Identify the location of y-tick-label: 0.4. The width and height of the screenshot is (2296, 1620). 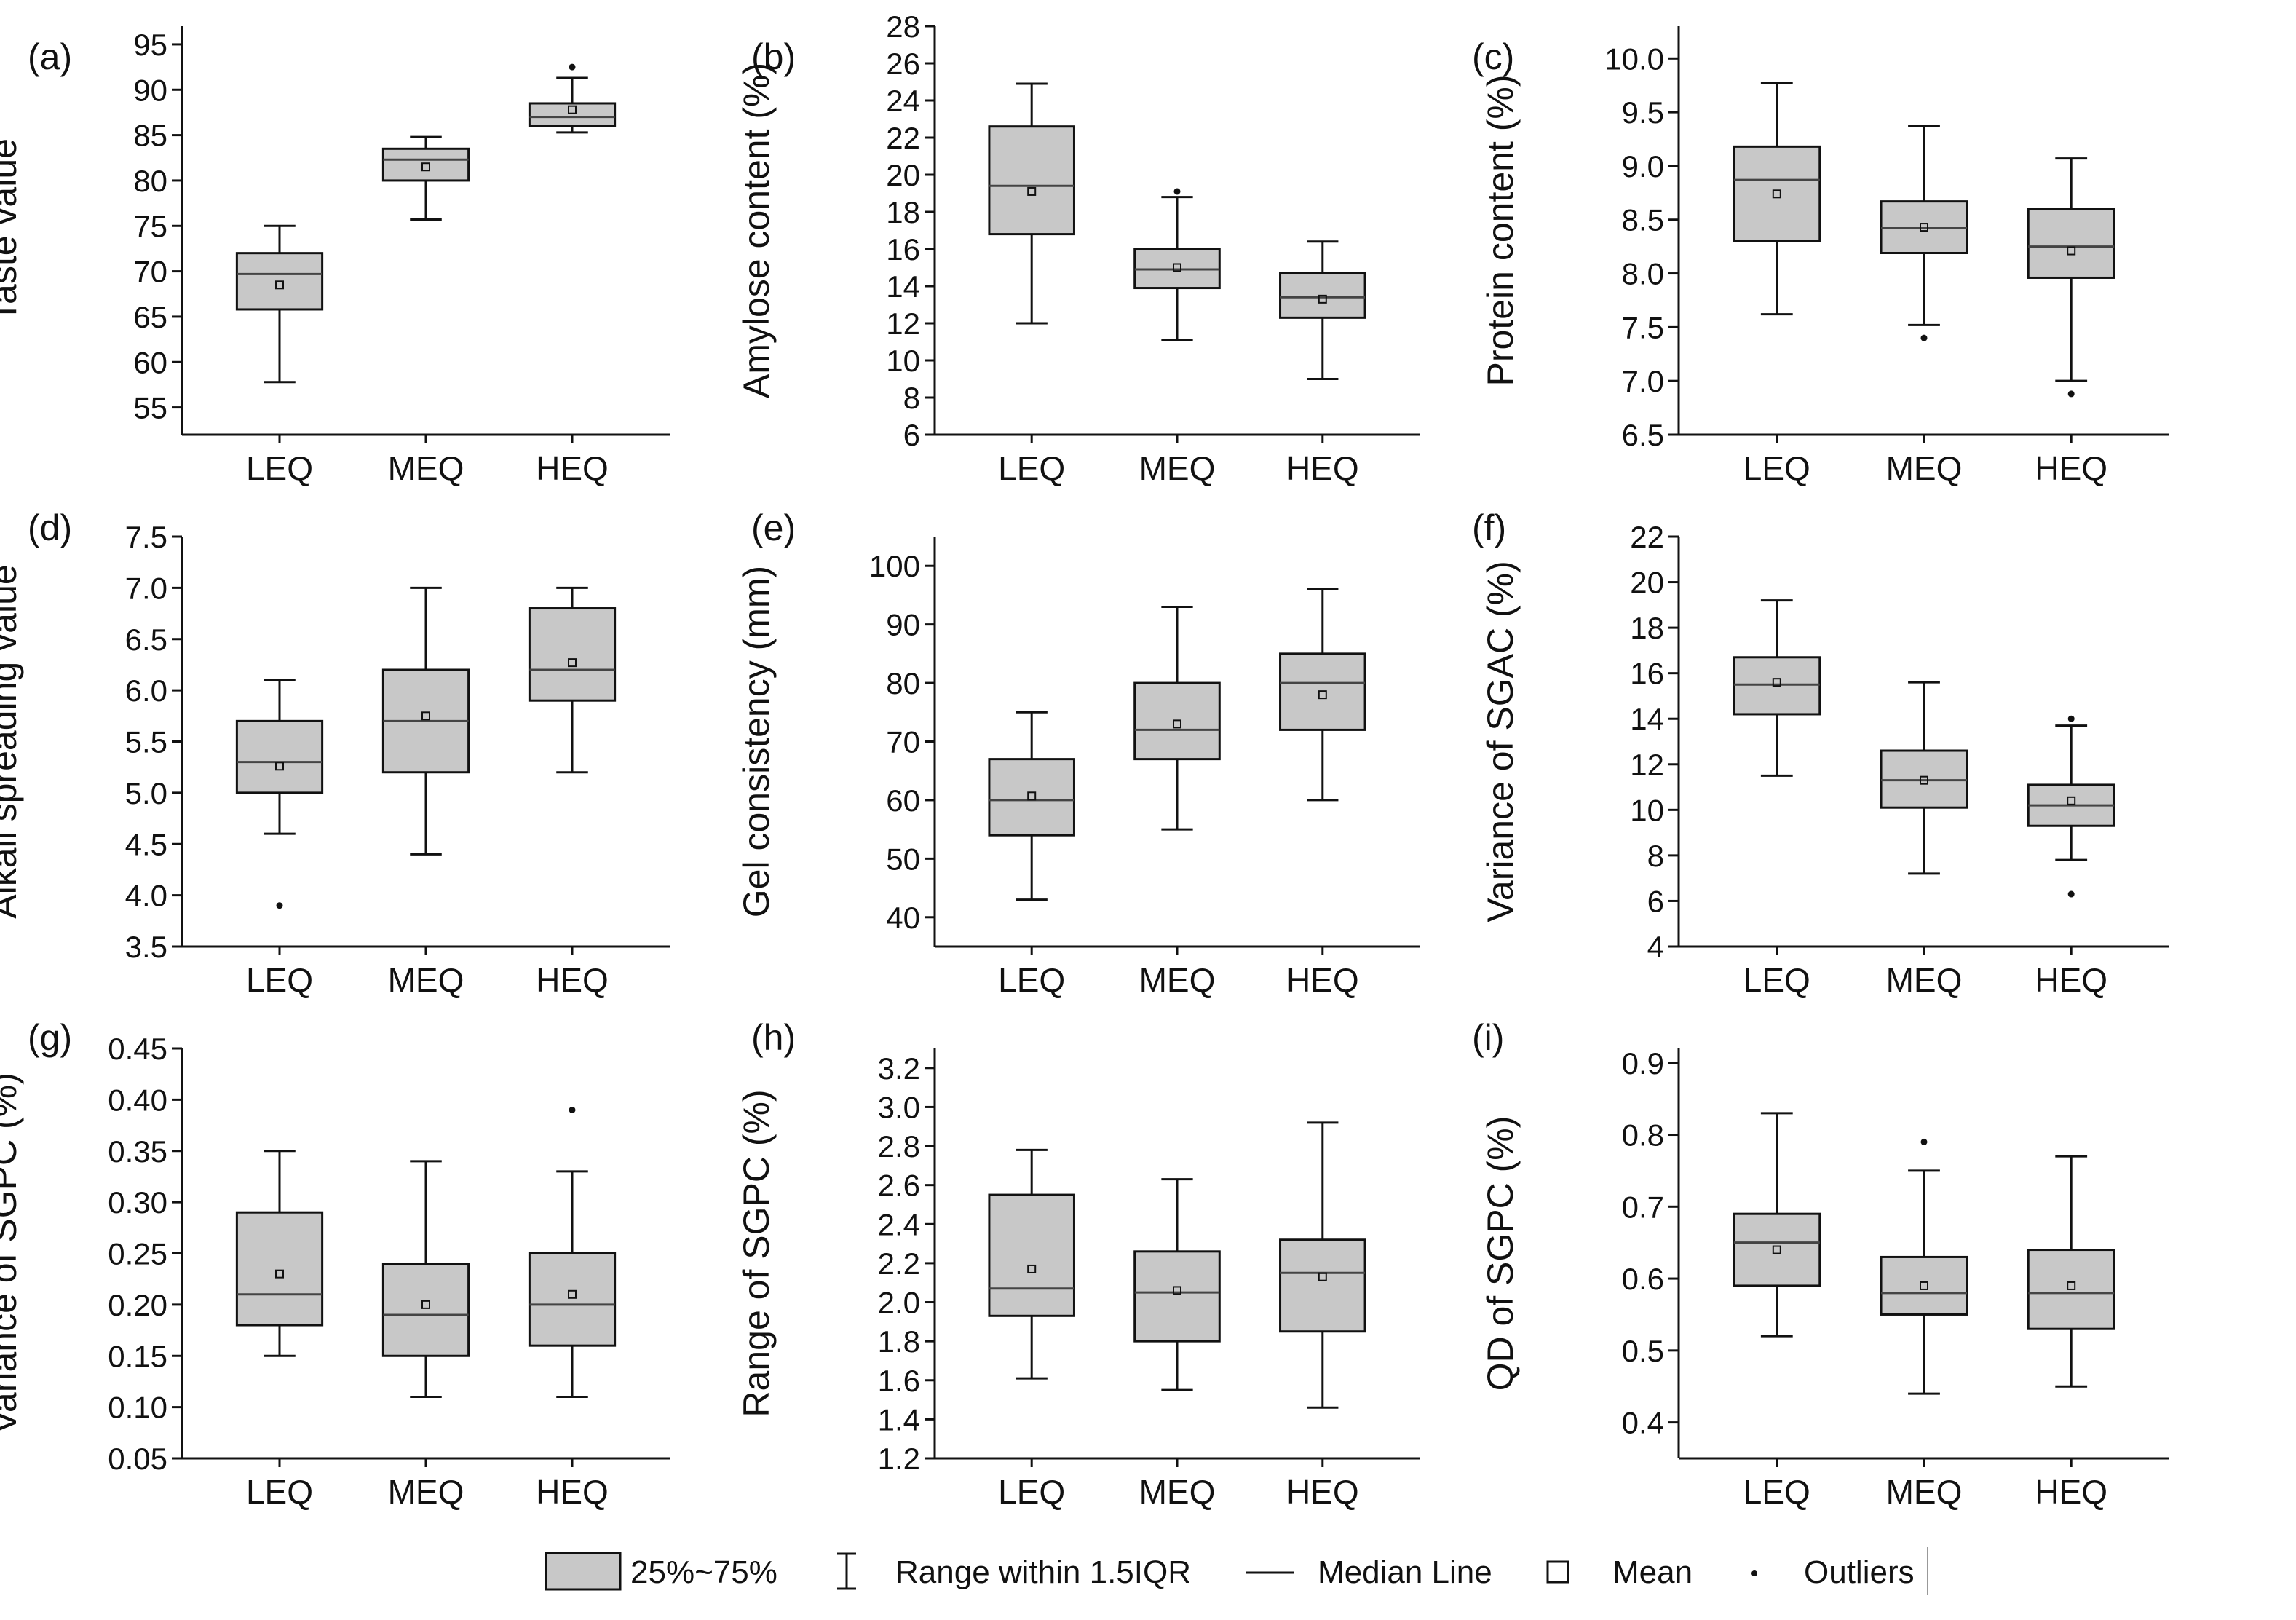
(1643, 1423).